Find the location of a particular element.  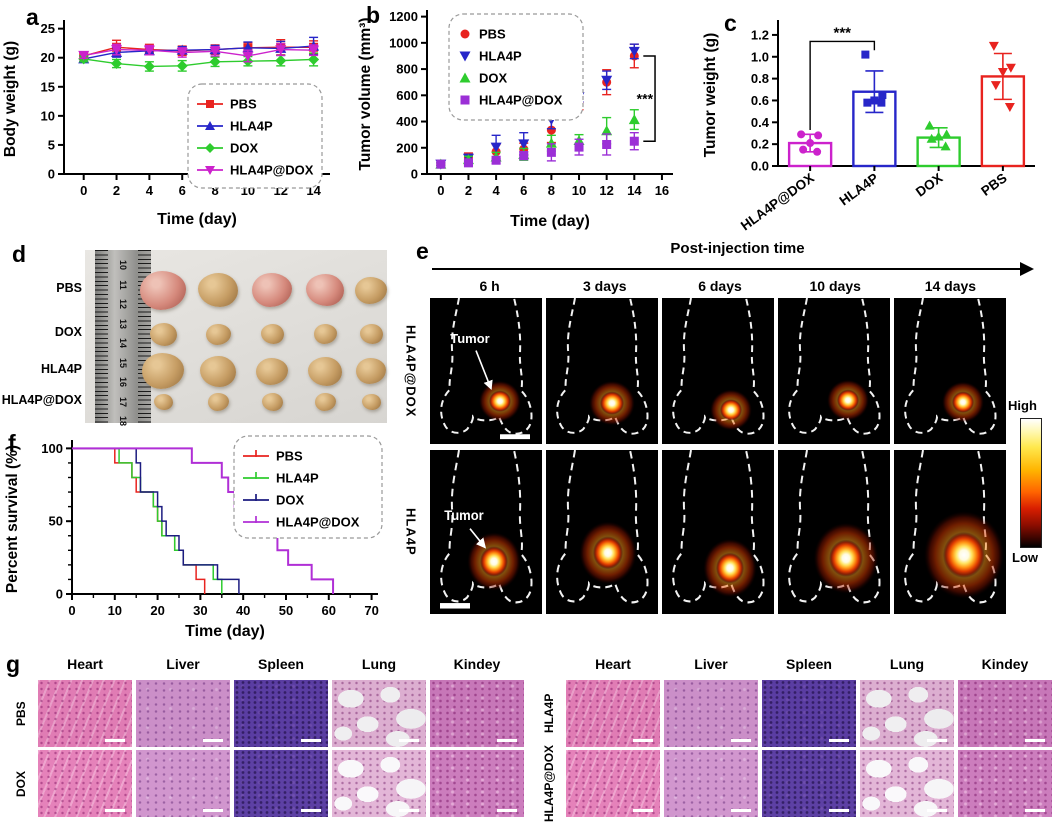

ruler-number: 18 is located at coordinates (123, 421).